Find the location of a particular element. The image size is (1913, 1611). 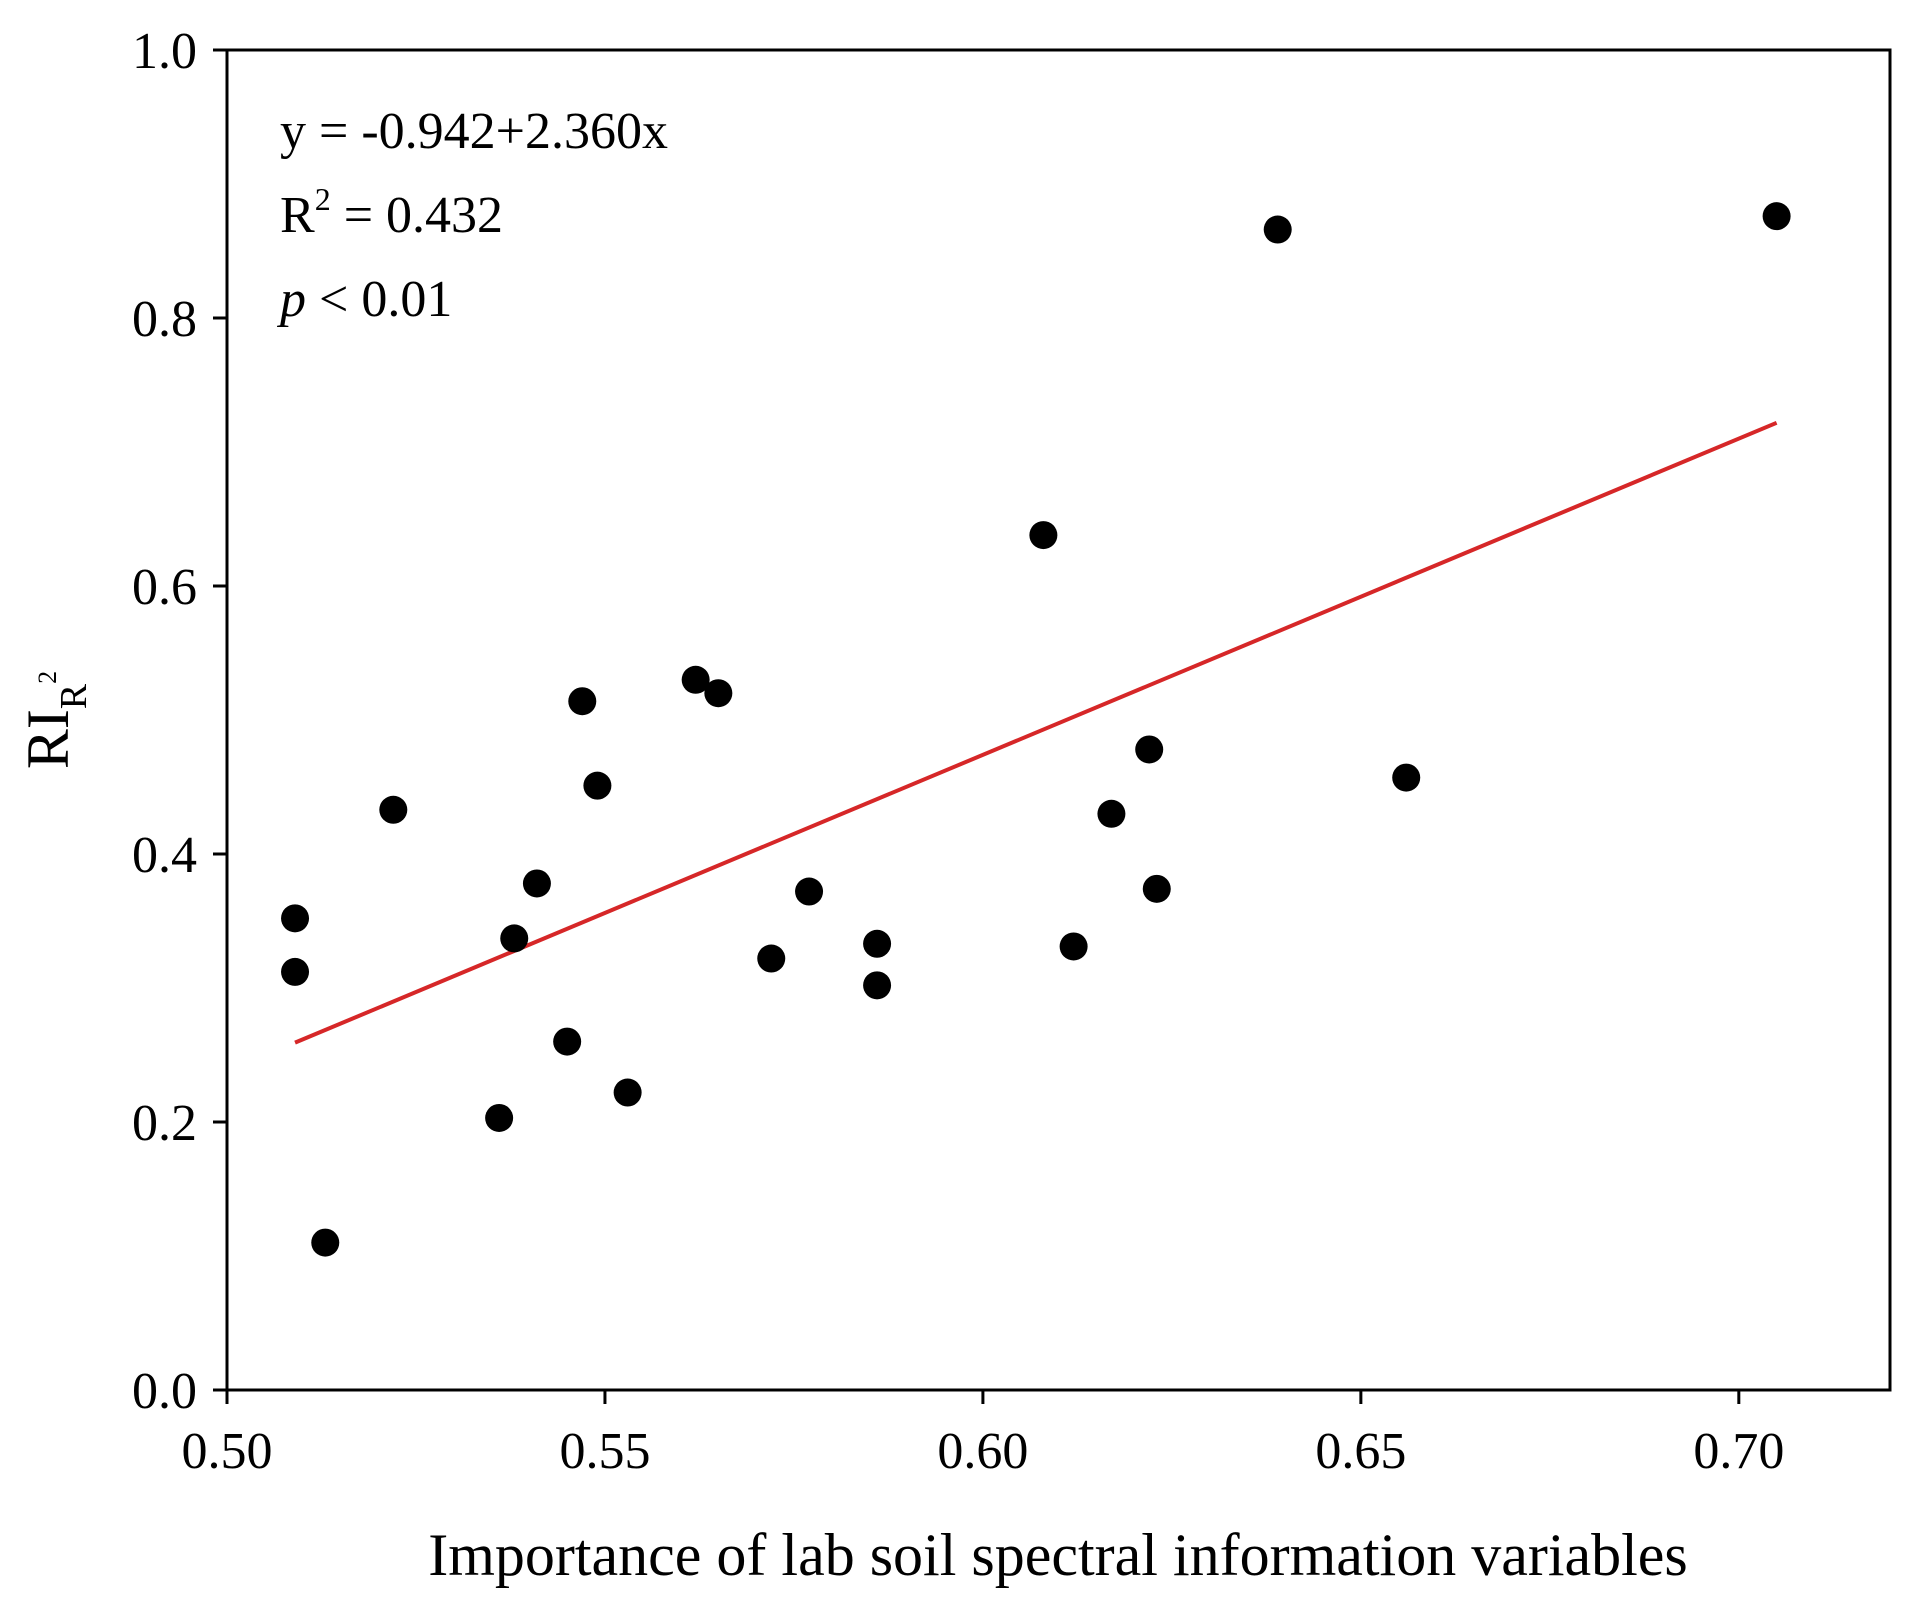

y-tick-label: 0.4 is located at coordinates (164, 855).